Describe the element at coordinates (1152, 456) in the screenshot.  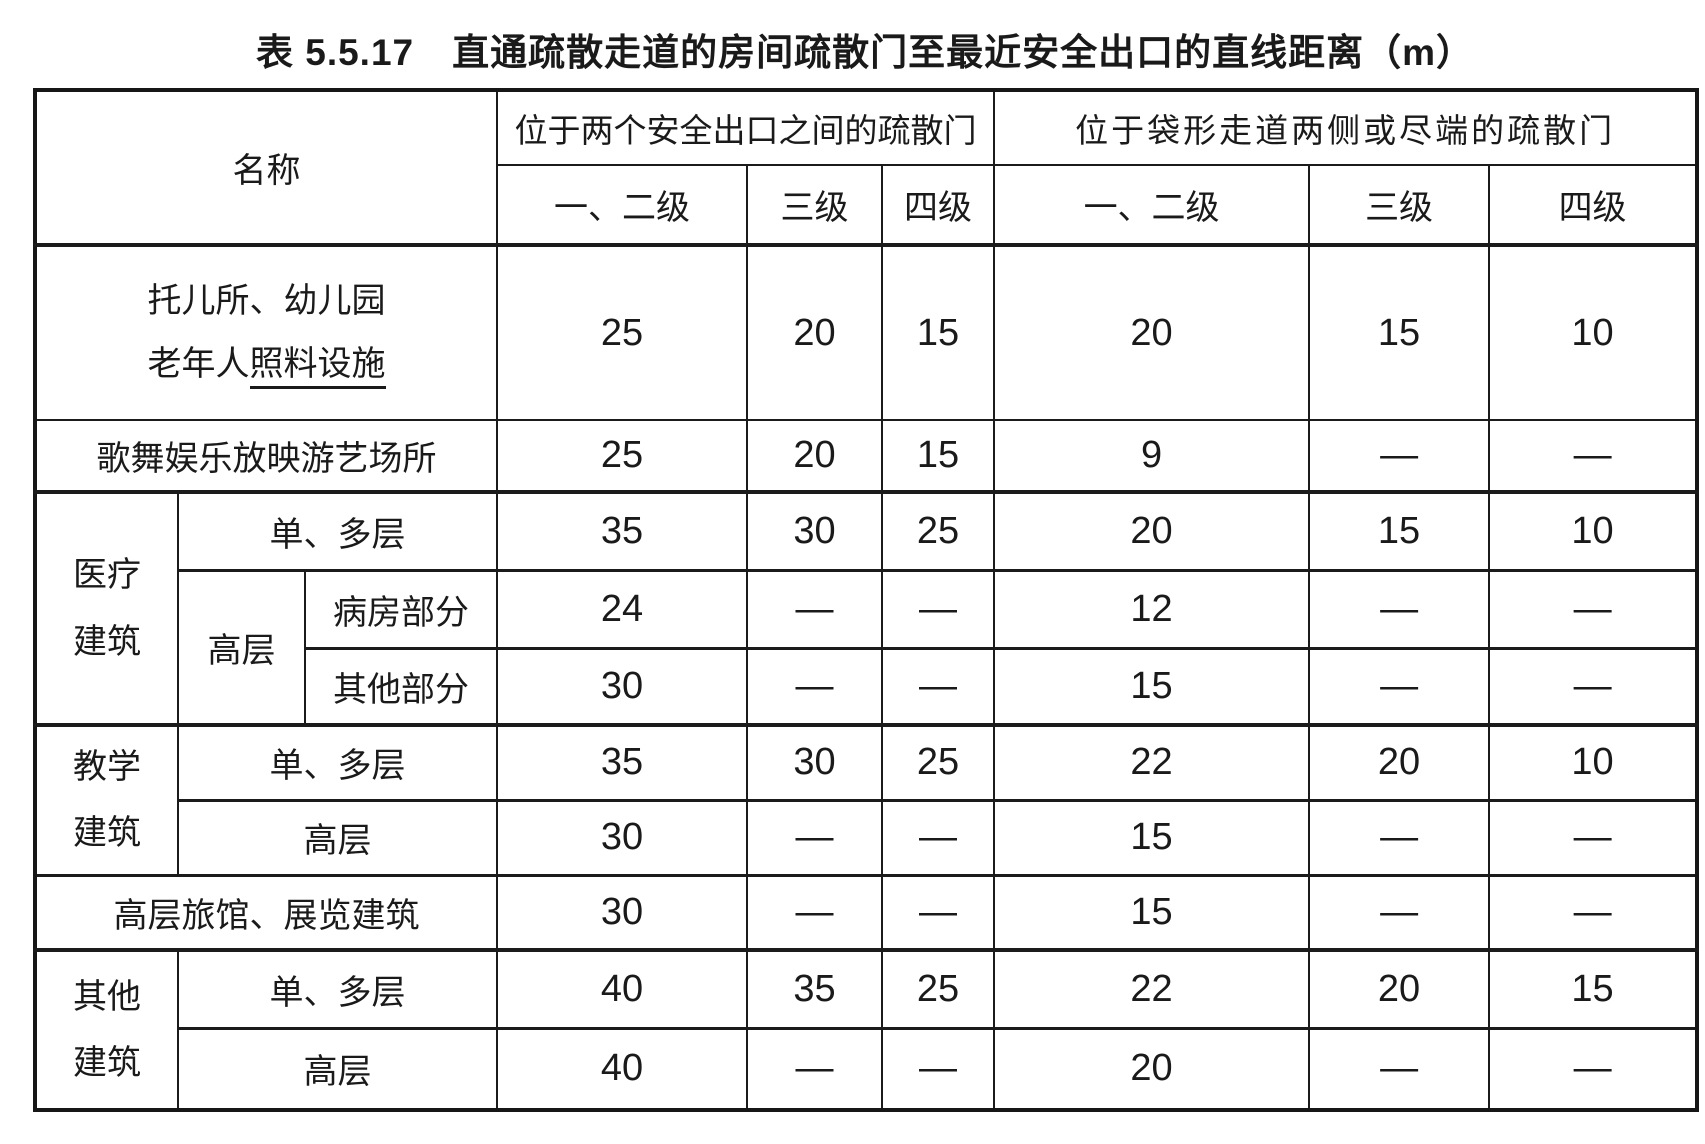
I see `value-cell: 9` at that location.